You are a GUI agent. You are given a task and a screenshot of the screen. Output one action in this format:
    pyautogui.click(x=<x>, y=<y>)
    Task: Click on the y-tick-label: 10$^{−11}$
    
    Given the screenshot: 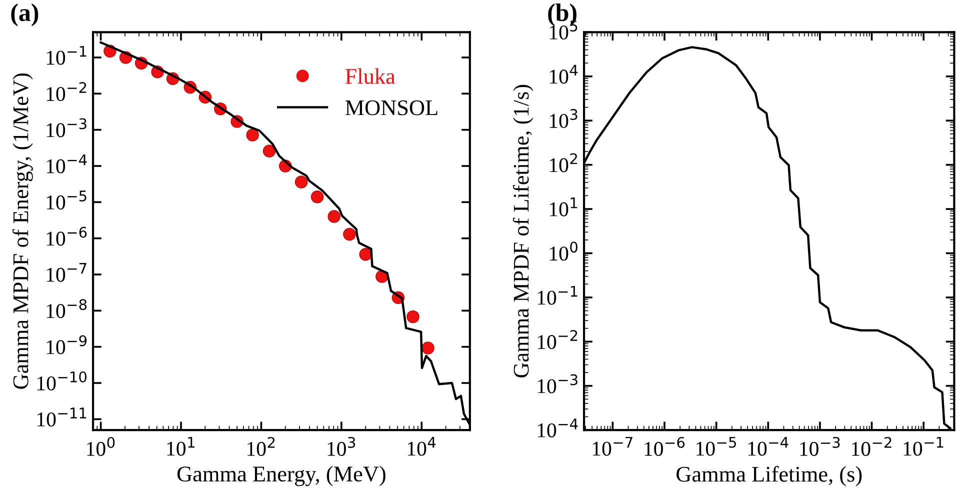 What is the action you would take?
    pyautogui.click(x=61, y=417)
    